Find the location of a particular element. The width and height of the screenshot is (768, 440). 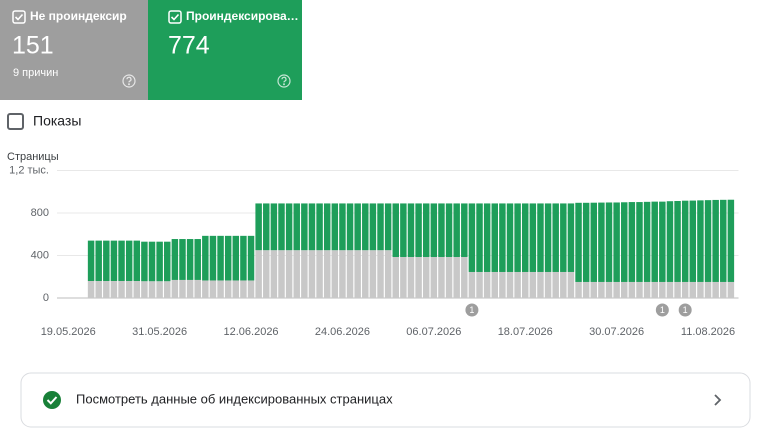

ok-icon is located at coordinates (52, 400).